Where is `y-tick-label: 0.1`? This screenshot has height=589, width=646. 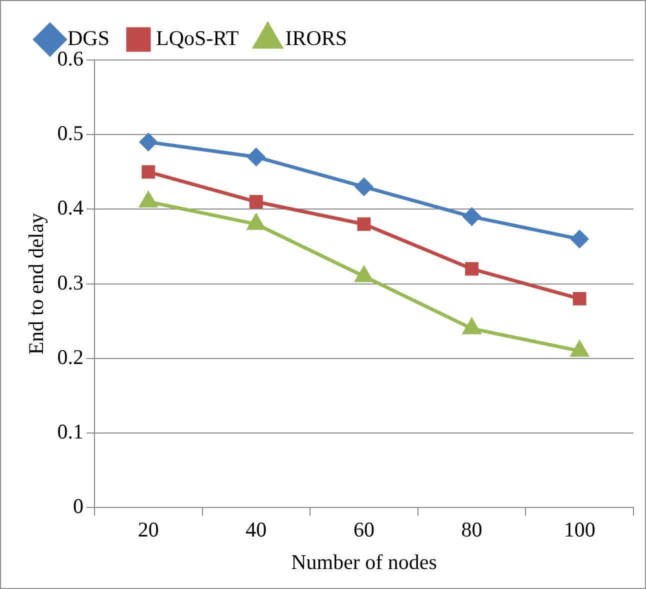 y-tick-label: 0.1 is located at coordinates (70, 432).